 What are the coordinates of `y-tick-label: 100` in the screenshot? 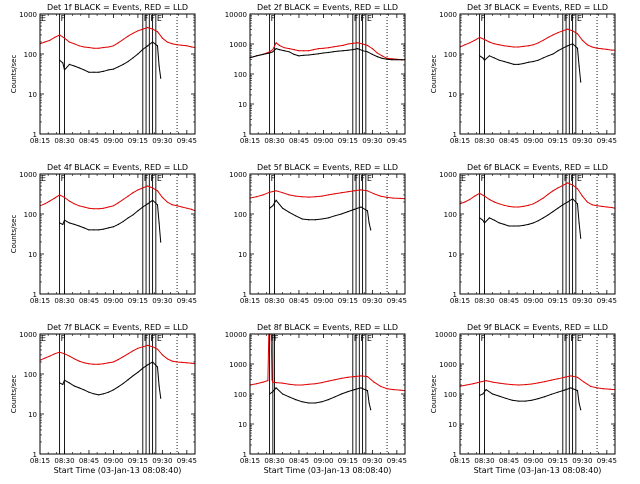 It's located at (240, 395).